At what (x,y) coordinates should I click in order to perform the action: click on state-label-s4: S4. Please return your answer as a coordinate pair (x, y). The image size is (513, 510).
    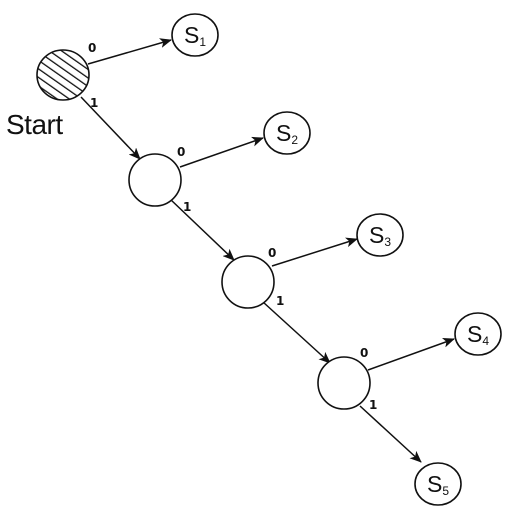
    Looking at the image, I should click on (478, 334).